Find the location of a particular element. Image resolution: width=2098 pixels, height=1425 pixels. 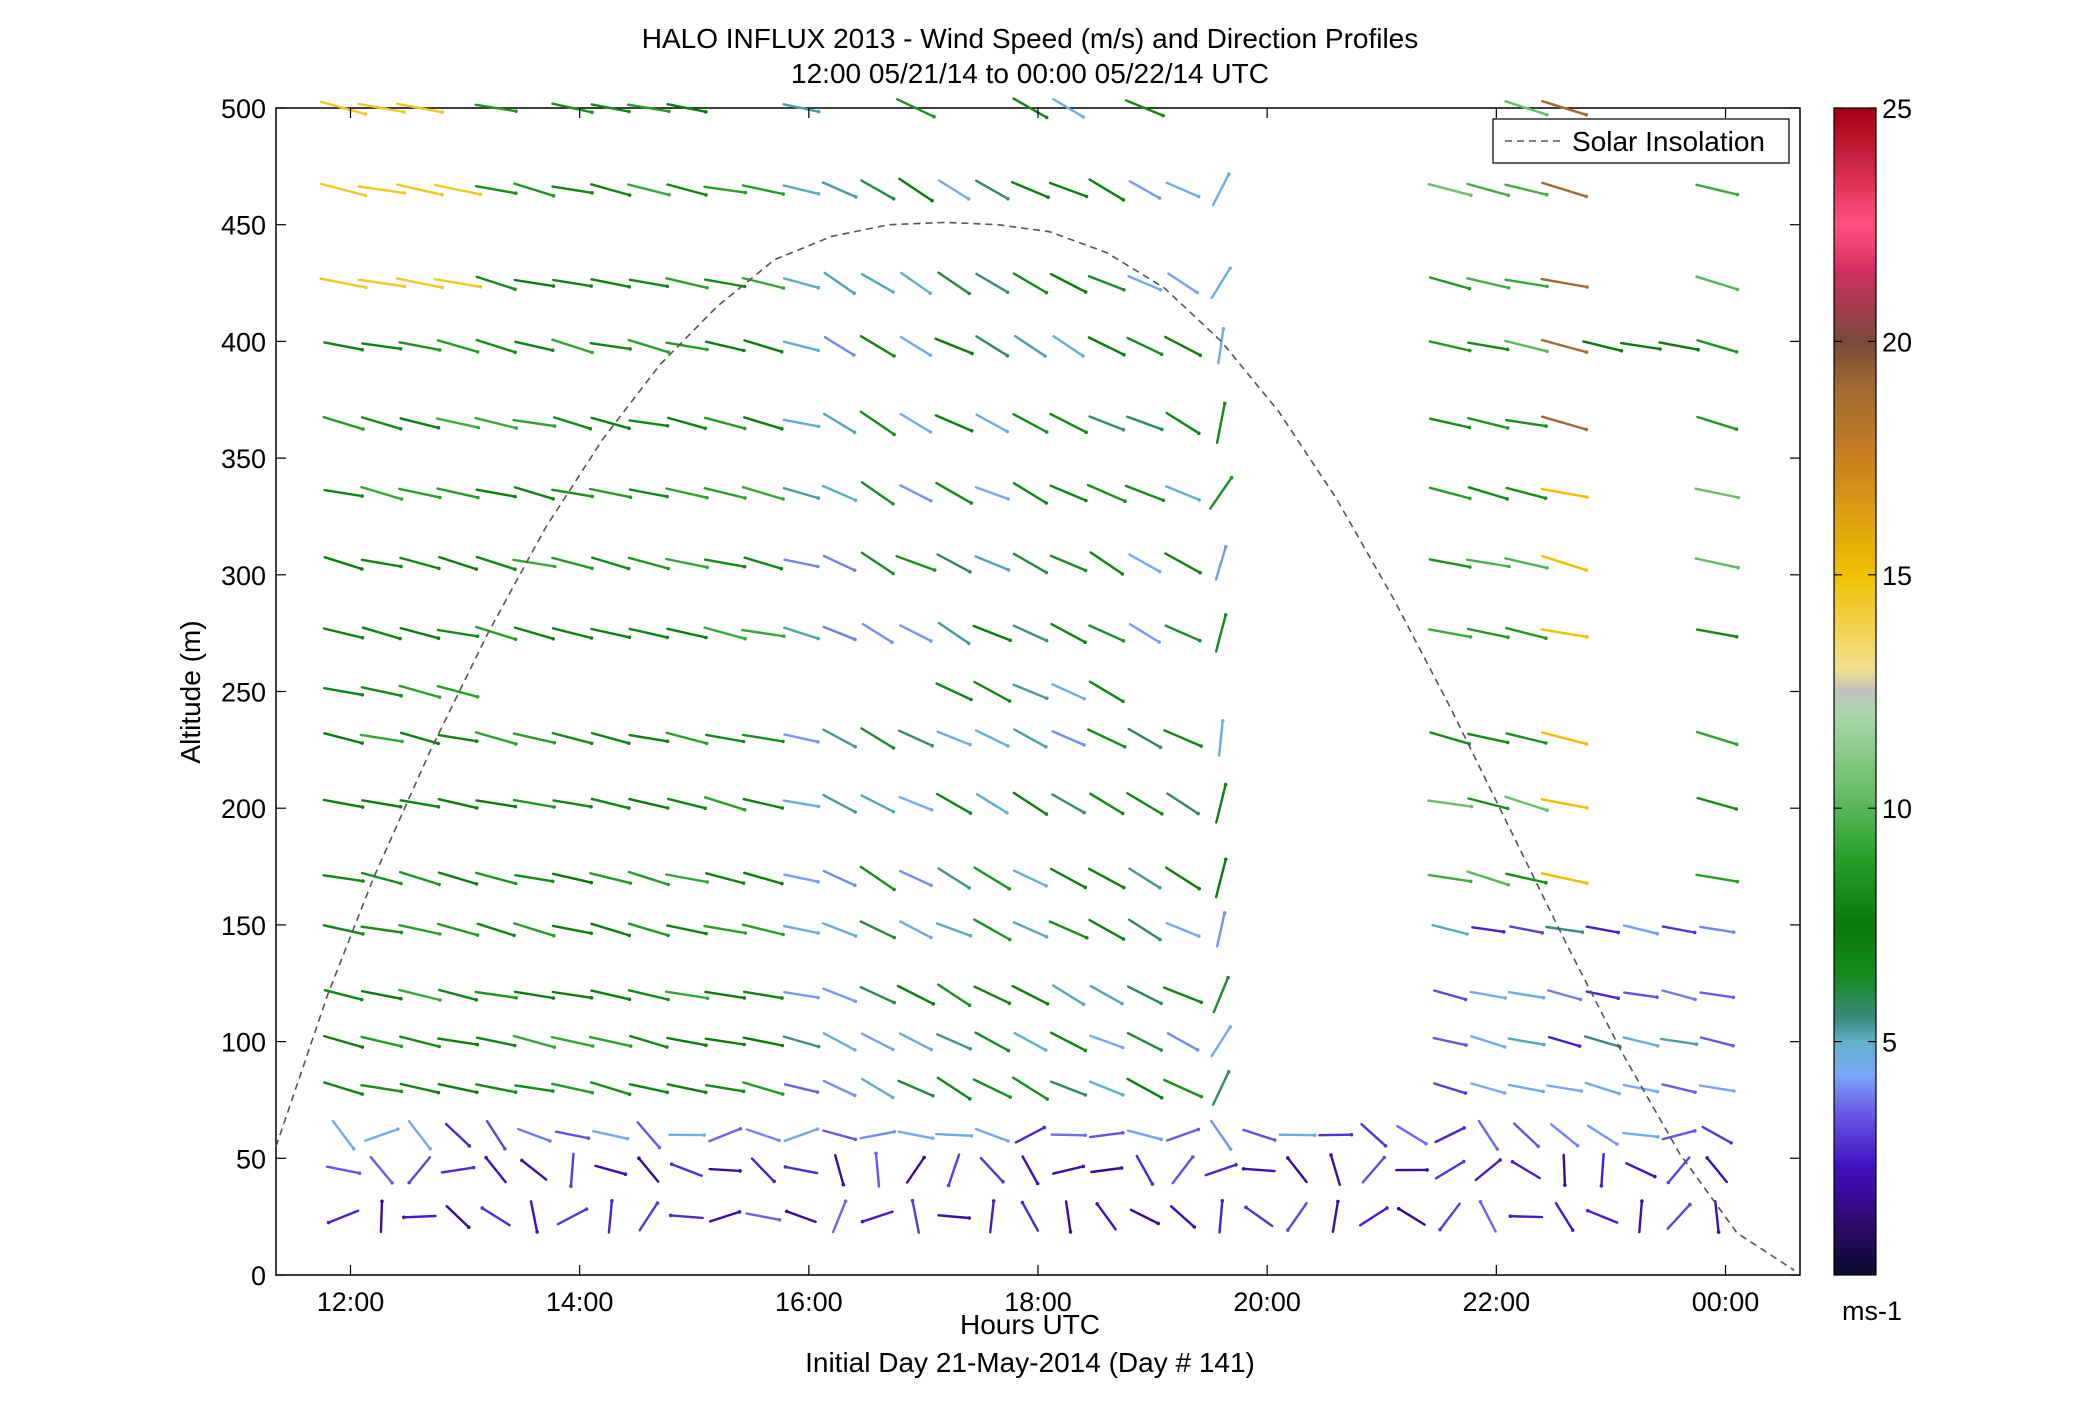

colorbar: 5 10 15 20 25 ms-1 is located at coordinates (1872, 710).